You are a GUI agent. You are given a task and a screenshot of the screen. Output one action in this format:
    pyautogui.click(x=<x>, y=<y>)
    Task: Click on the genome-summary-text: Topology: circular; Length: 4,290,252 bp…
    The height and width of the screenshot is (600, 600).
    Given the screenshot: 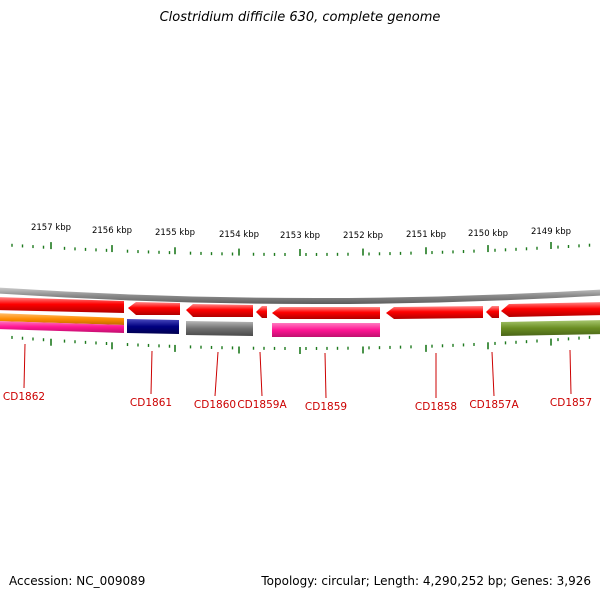 What is the action you would take?
    pyautogui.click(x=426, y=581)
    